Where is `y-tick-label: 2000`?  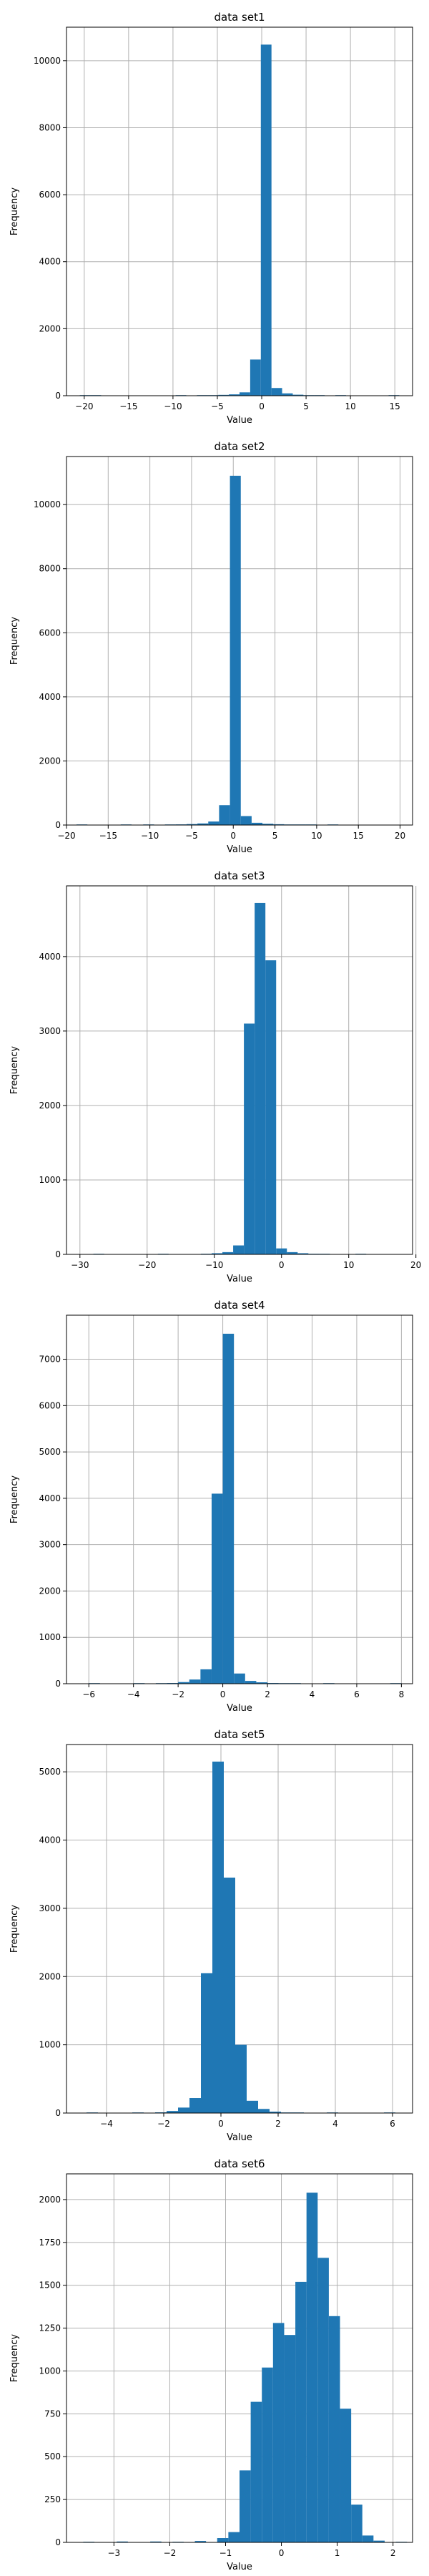 y-tick-label: 2000 is located at coordinates (50, 1106).